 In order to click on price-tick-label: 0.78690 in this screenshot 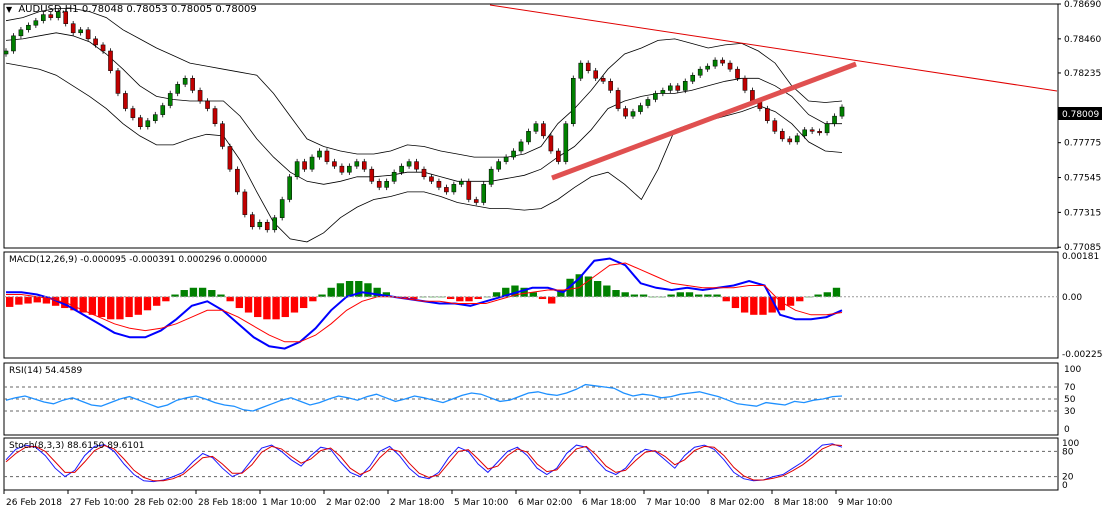, I will do `click(1082, 5)`.